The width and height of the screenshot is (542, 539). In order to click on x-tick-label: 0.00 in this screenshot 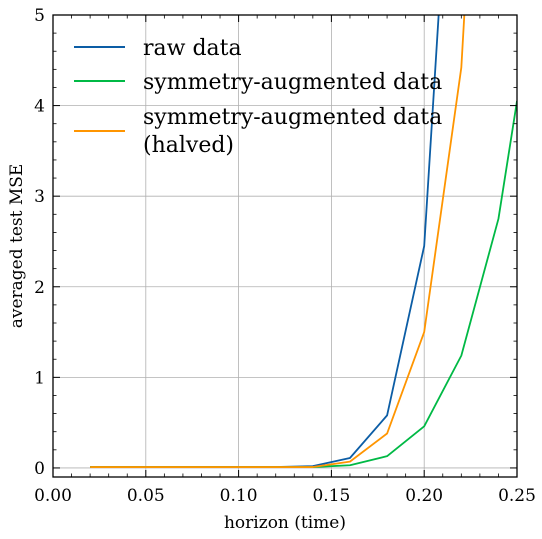, I will do `click(53, 496)`.